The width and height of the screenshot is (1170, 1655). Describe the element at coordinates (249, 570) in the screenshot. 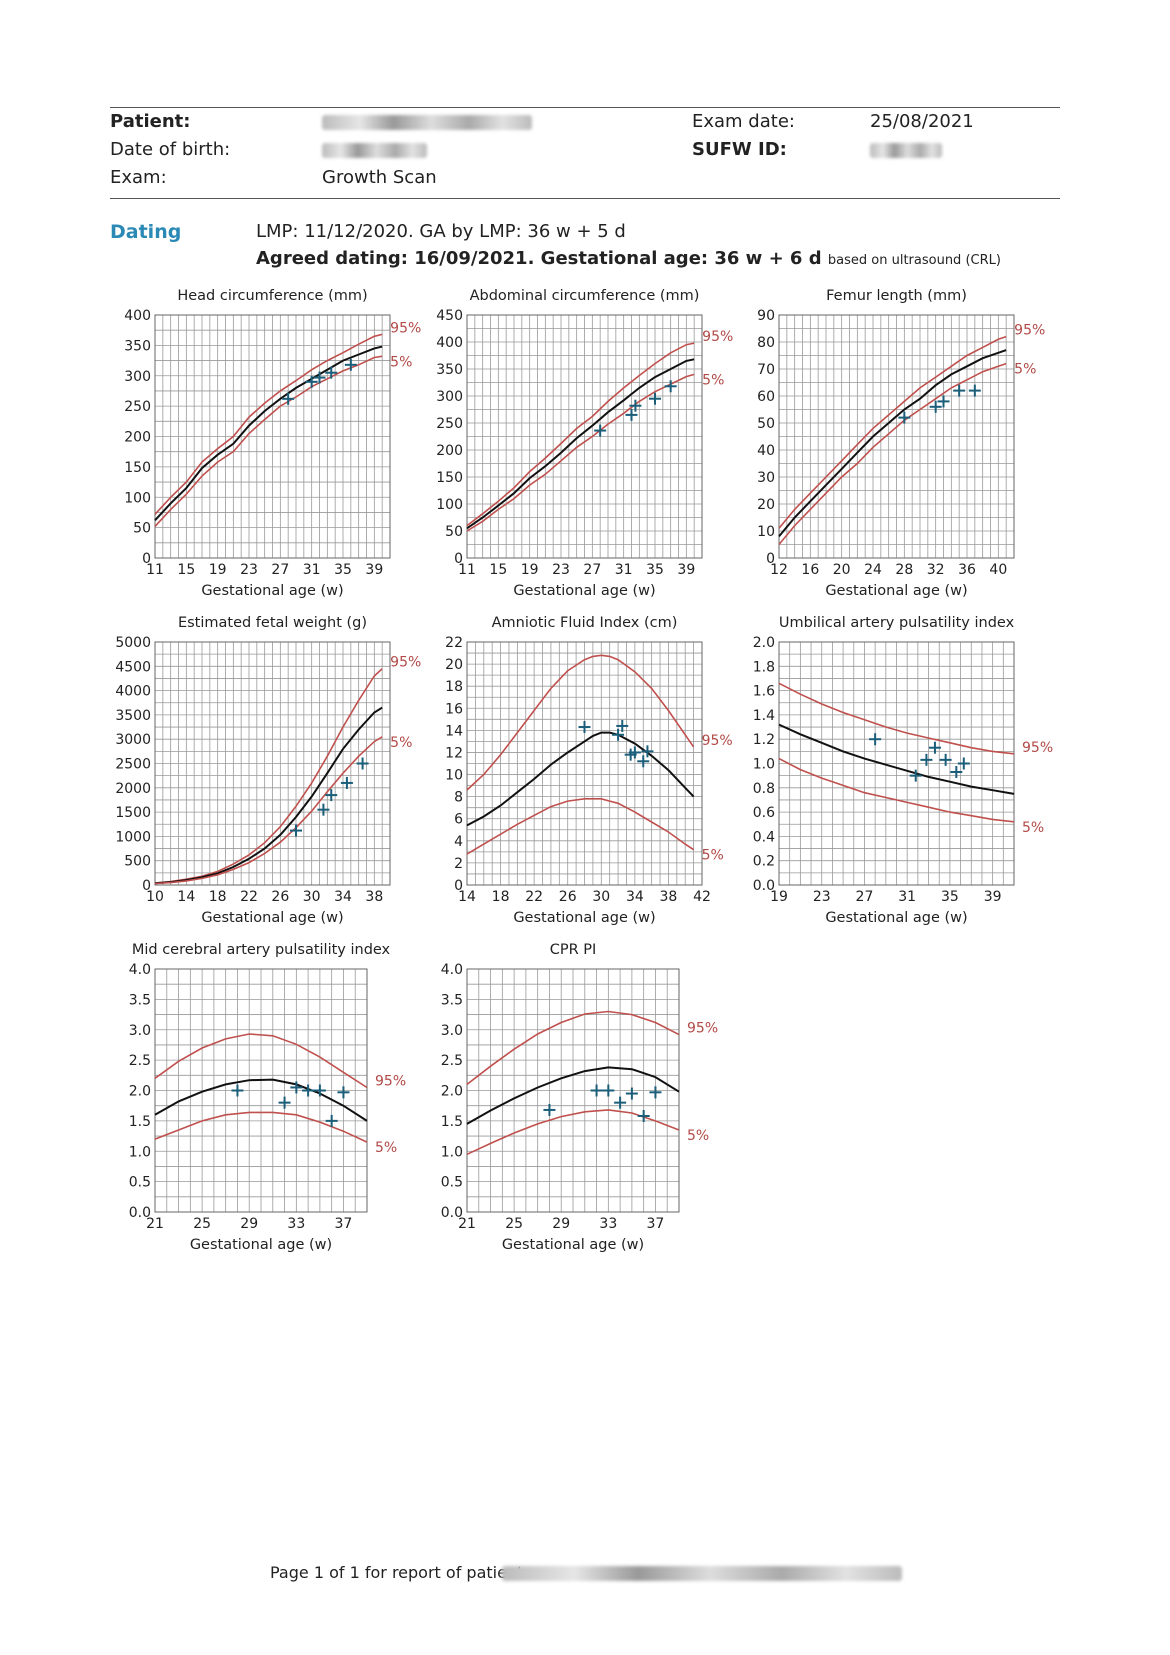

I see `x-tick-label: 23` at that location.